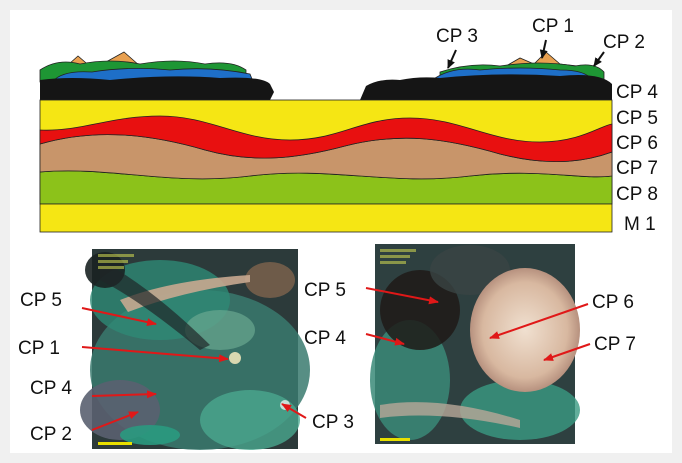 This screenshot has width=682, height=463. I want to click on label-left-cp4: CP 4, so click(51, 388).